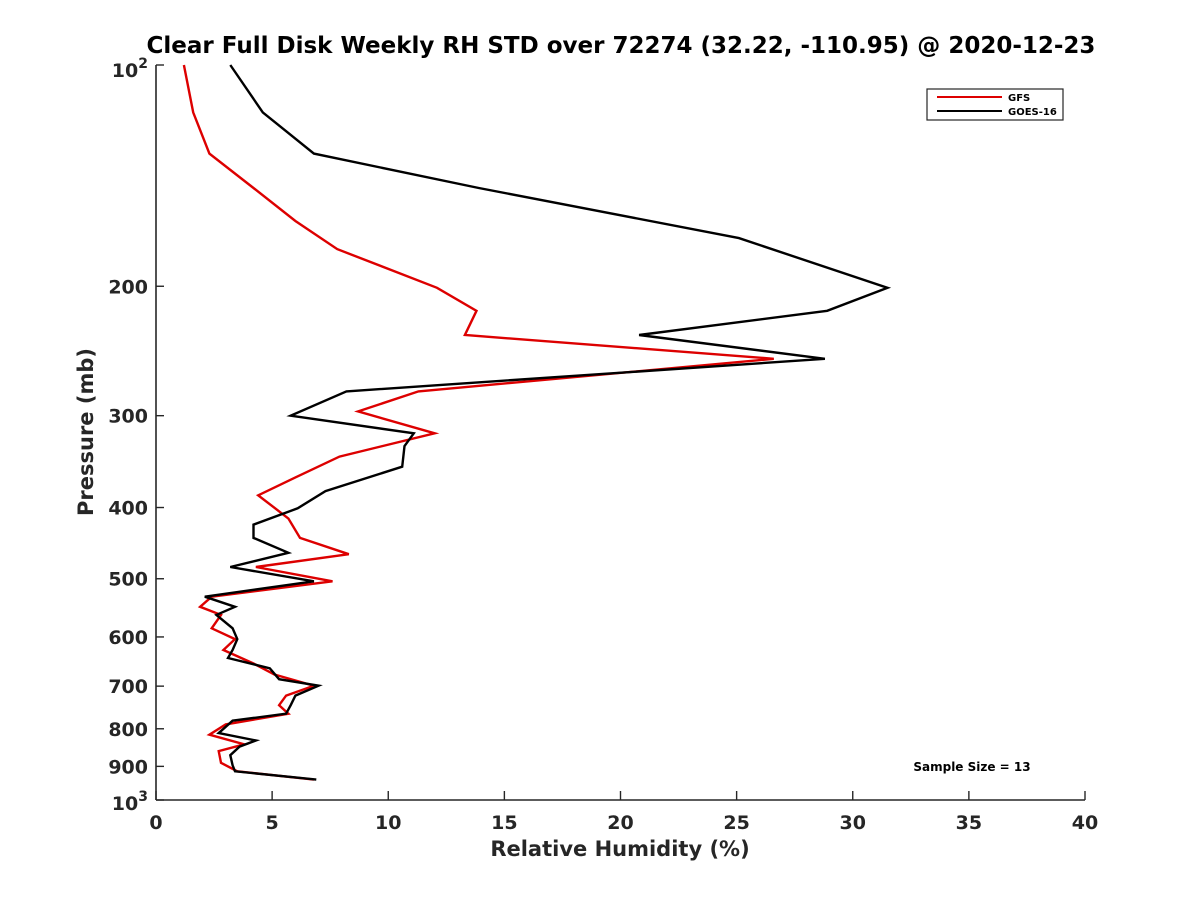 The height and width of the screenshot is (900, 1200). What do you see at coordinates (128, 687) in the screenshot?
I see `y-tick-label: 700` at bounding box center [128, 687].